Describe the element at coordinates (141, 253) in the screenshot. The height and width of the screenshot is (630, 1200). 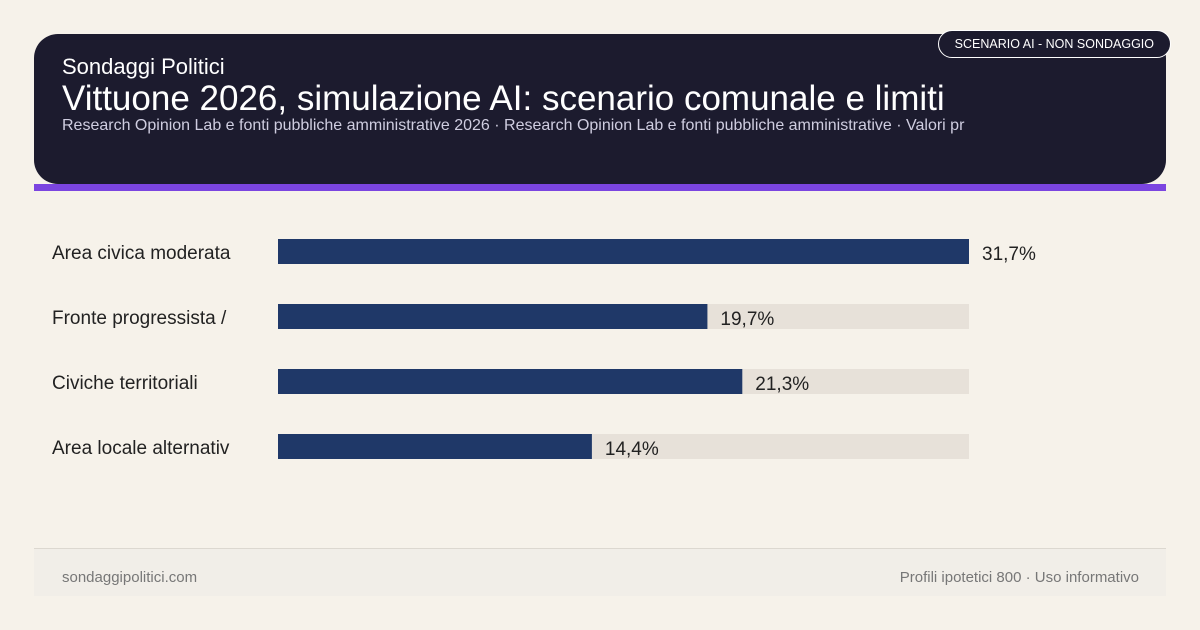
I see `category-label: Area civica moderata` at that location.